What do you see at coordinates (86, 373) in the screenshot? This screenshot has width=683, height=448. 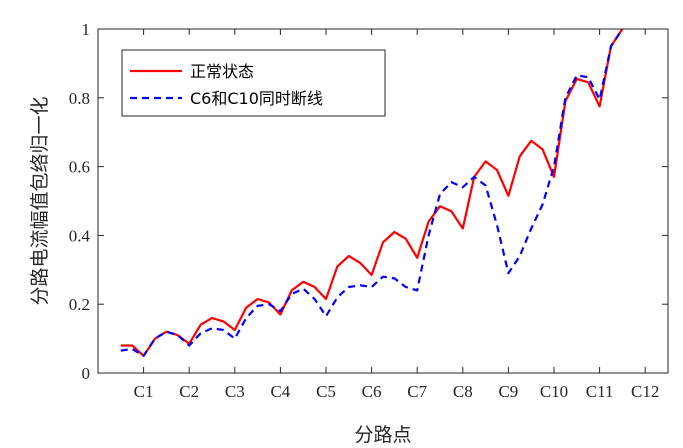 I see `y-tick-label-0: 0` at bounding box center [86, 373].